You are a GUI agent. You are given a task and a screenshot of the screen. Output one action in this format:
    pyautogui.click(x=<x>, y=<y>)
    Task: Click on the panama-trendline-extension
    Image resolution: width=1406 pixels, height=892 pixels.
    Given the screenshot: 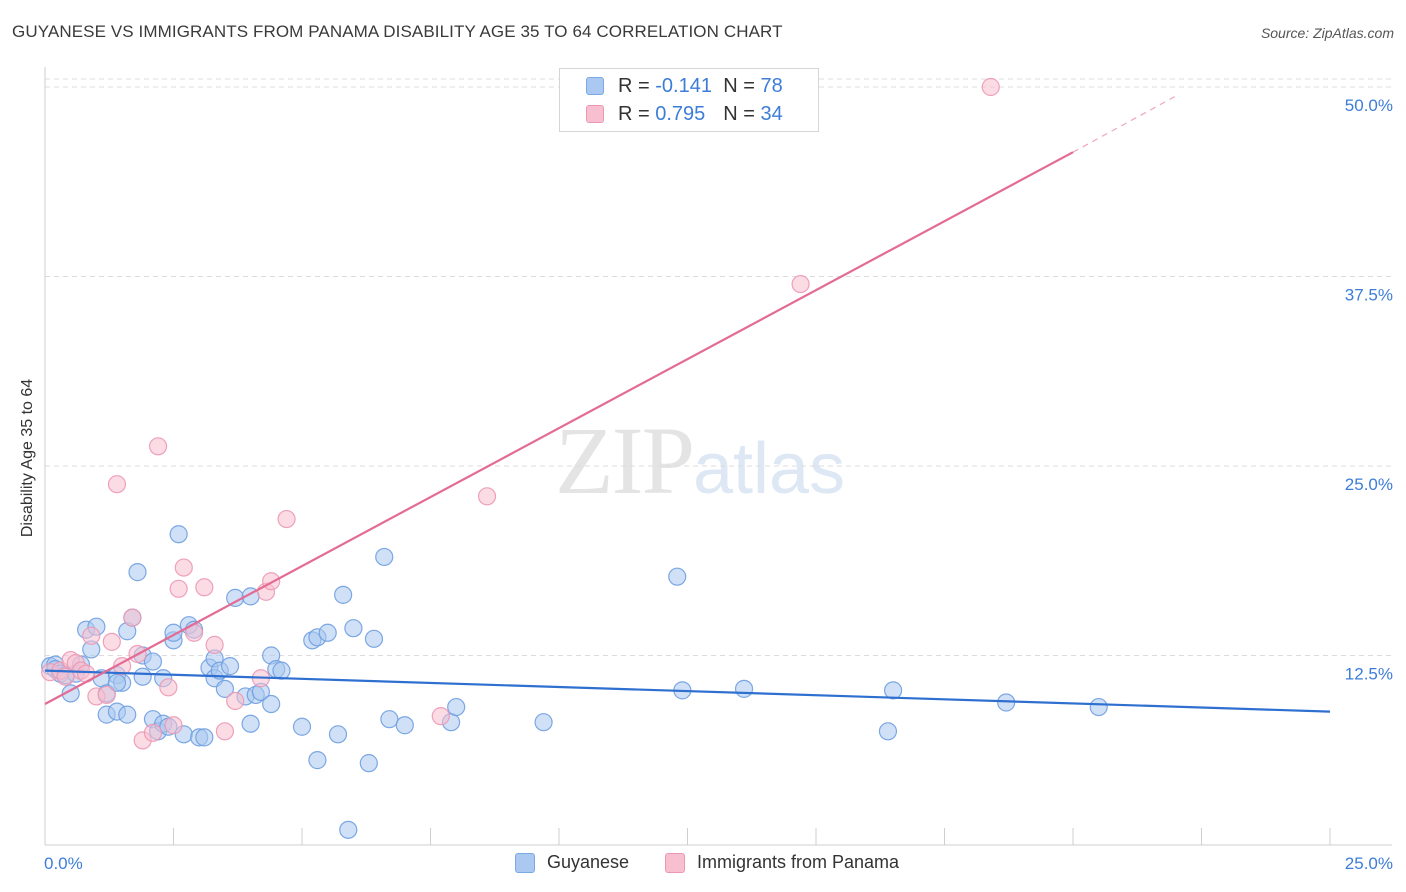 What is the action you would take?
    pyautogui.click(x=1124, y=124)
    